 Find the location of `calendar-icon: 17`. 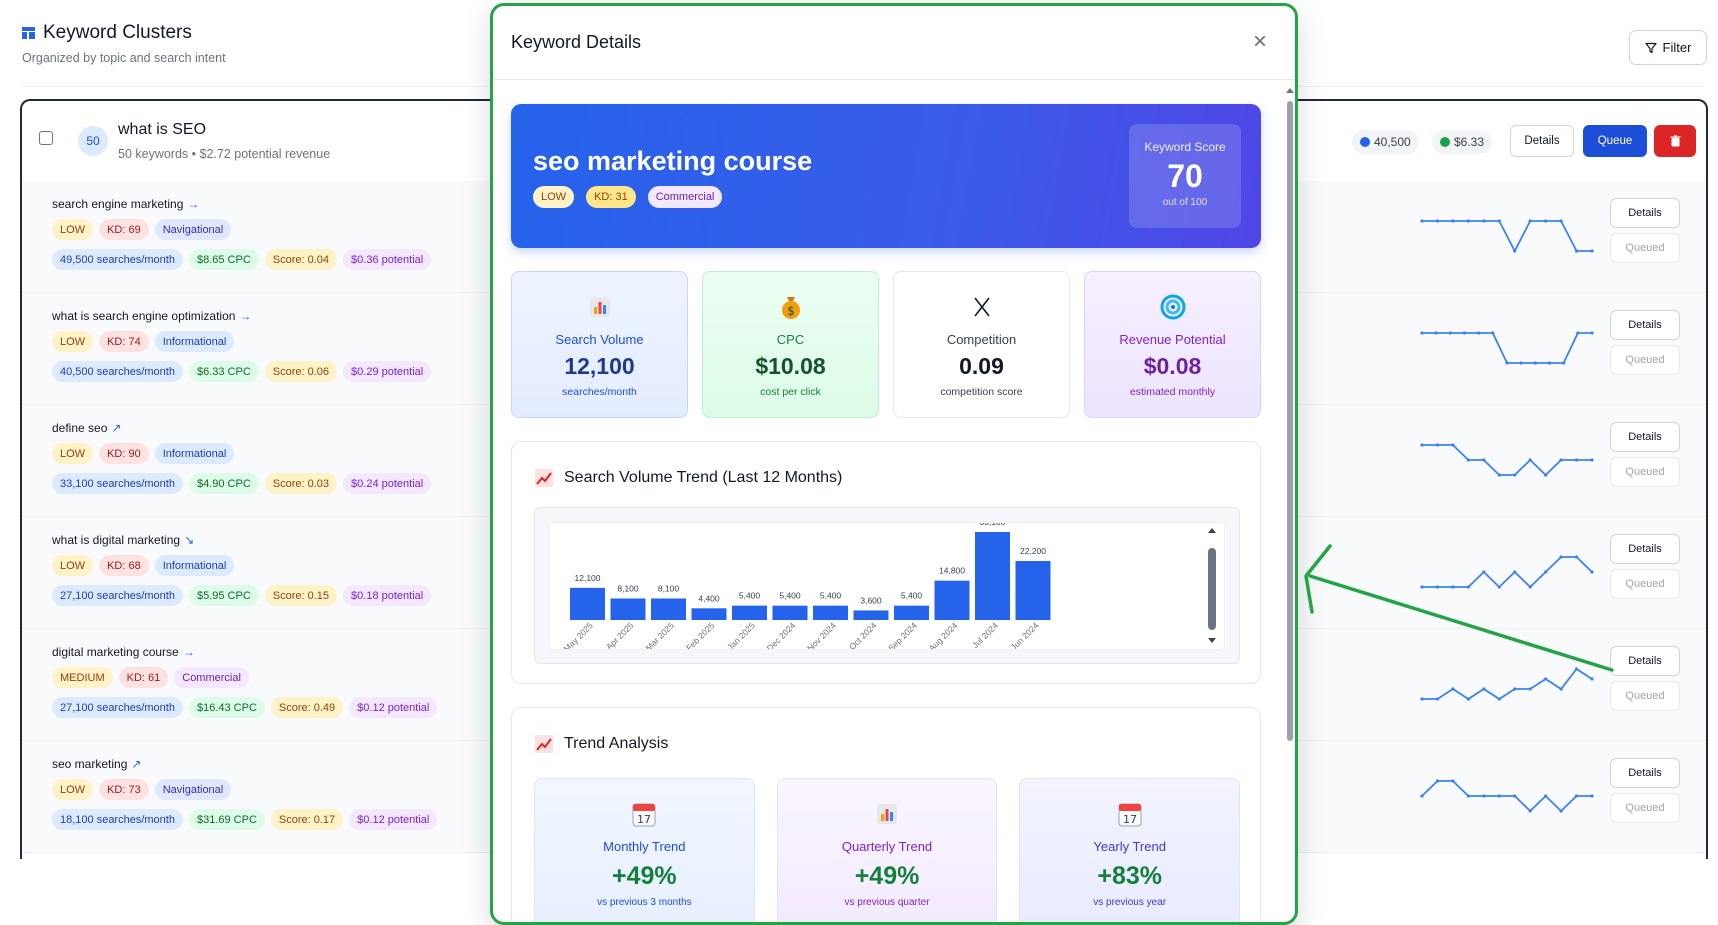

calendar-icon: 17 is located at coordinates (644, 814).